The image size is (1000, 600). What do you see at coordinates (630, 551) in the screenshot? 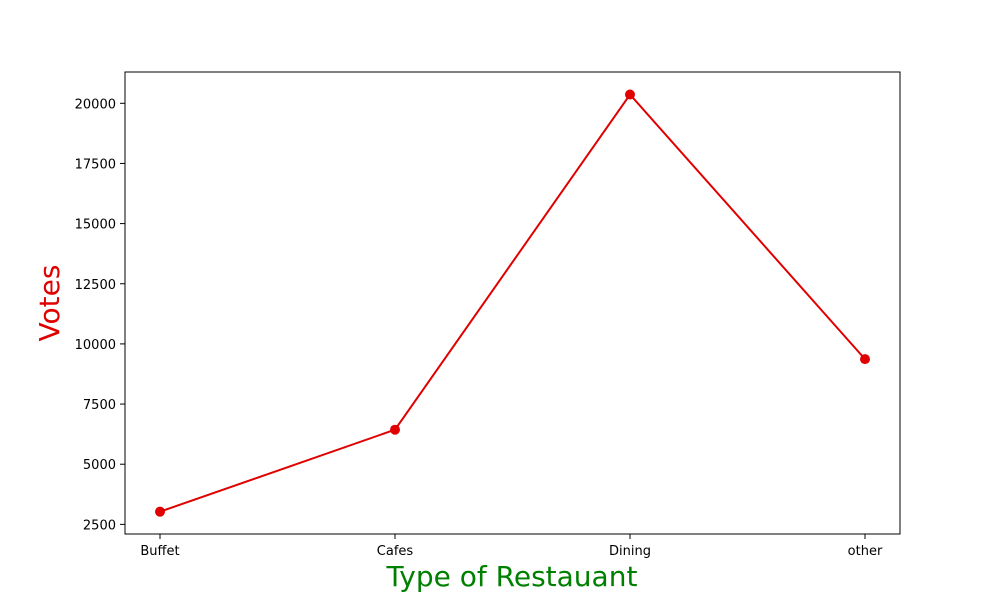
I see `x-tick-label: Dining` at bounding box center [630, 551].